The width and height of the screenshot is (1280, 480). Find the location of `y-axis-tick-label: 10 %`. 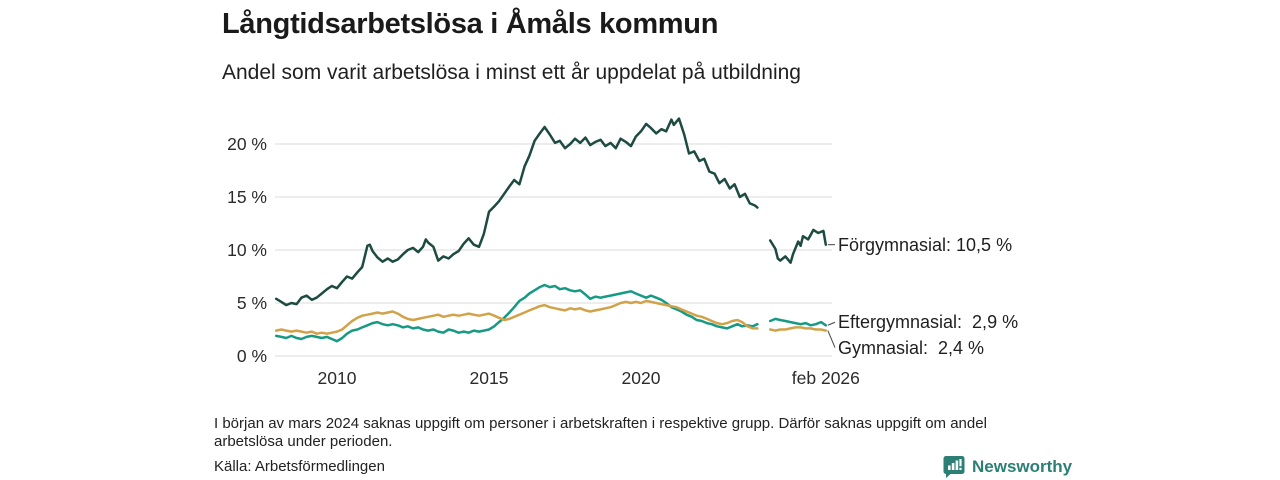

y-axis-tick-label: 10 % is located at coordinates (247, 250).